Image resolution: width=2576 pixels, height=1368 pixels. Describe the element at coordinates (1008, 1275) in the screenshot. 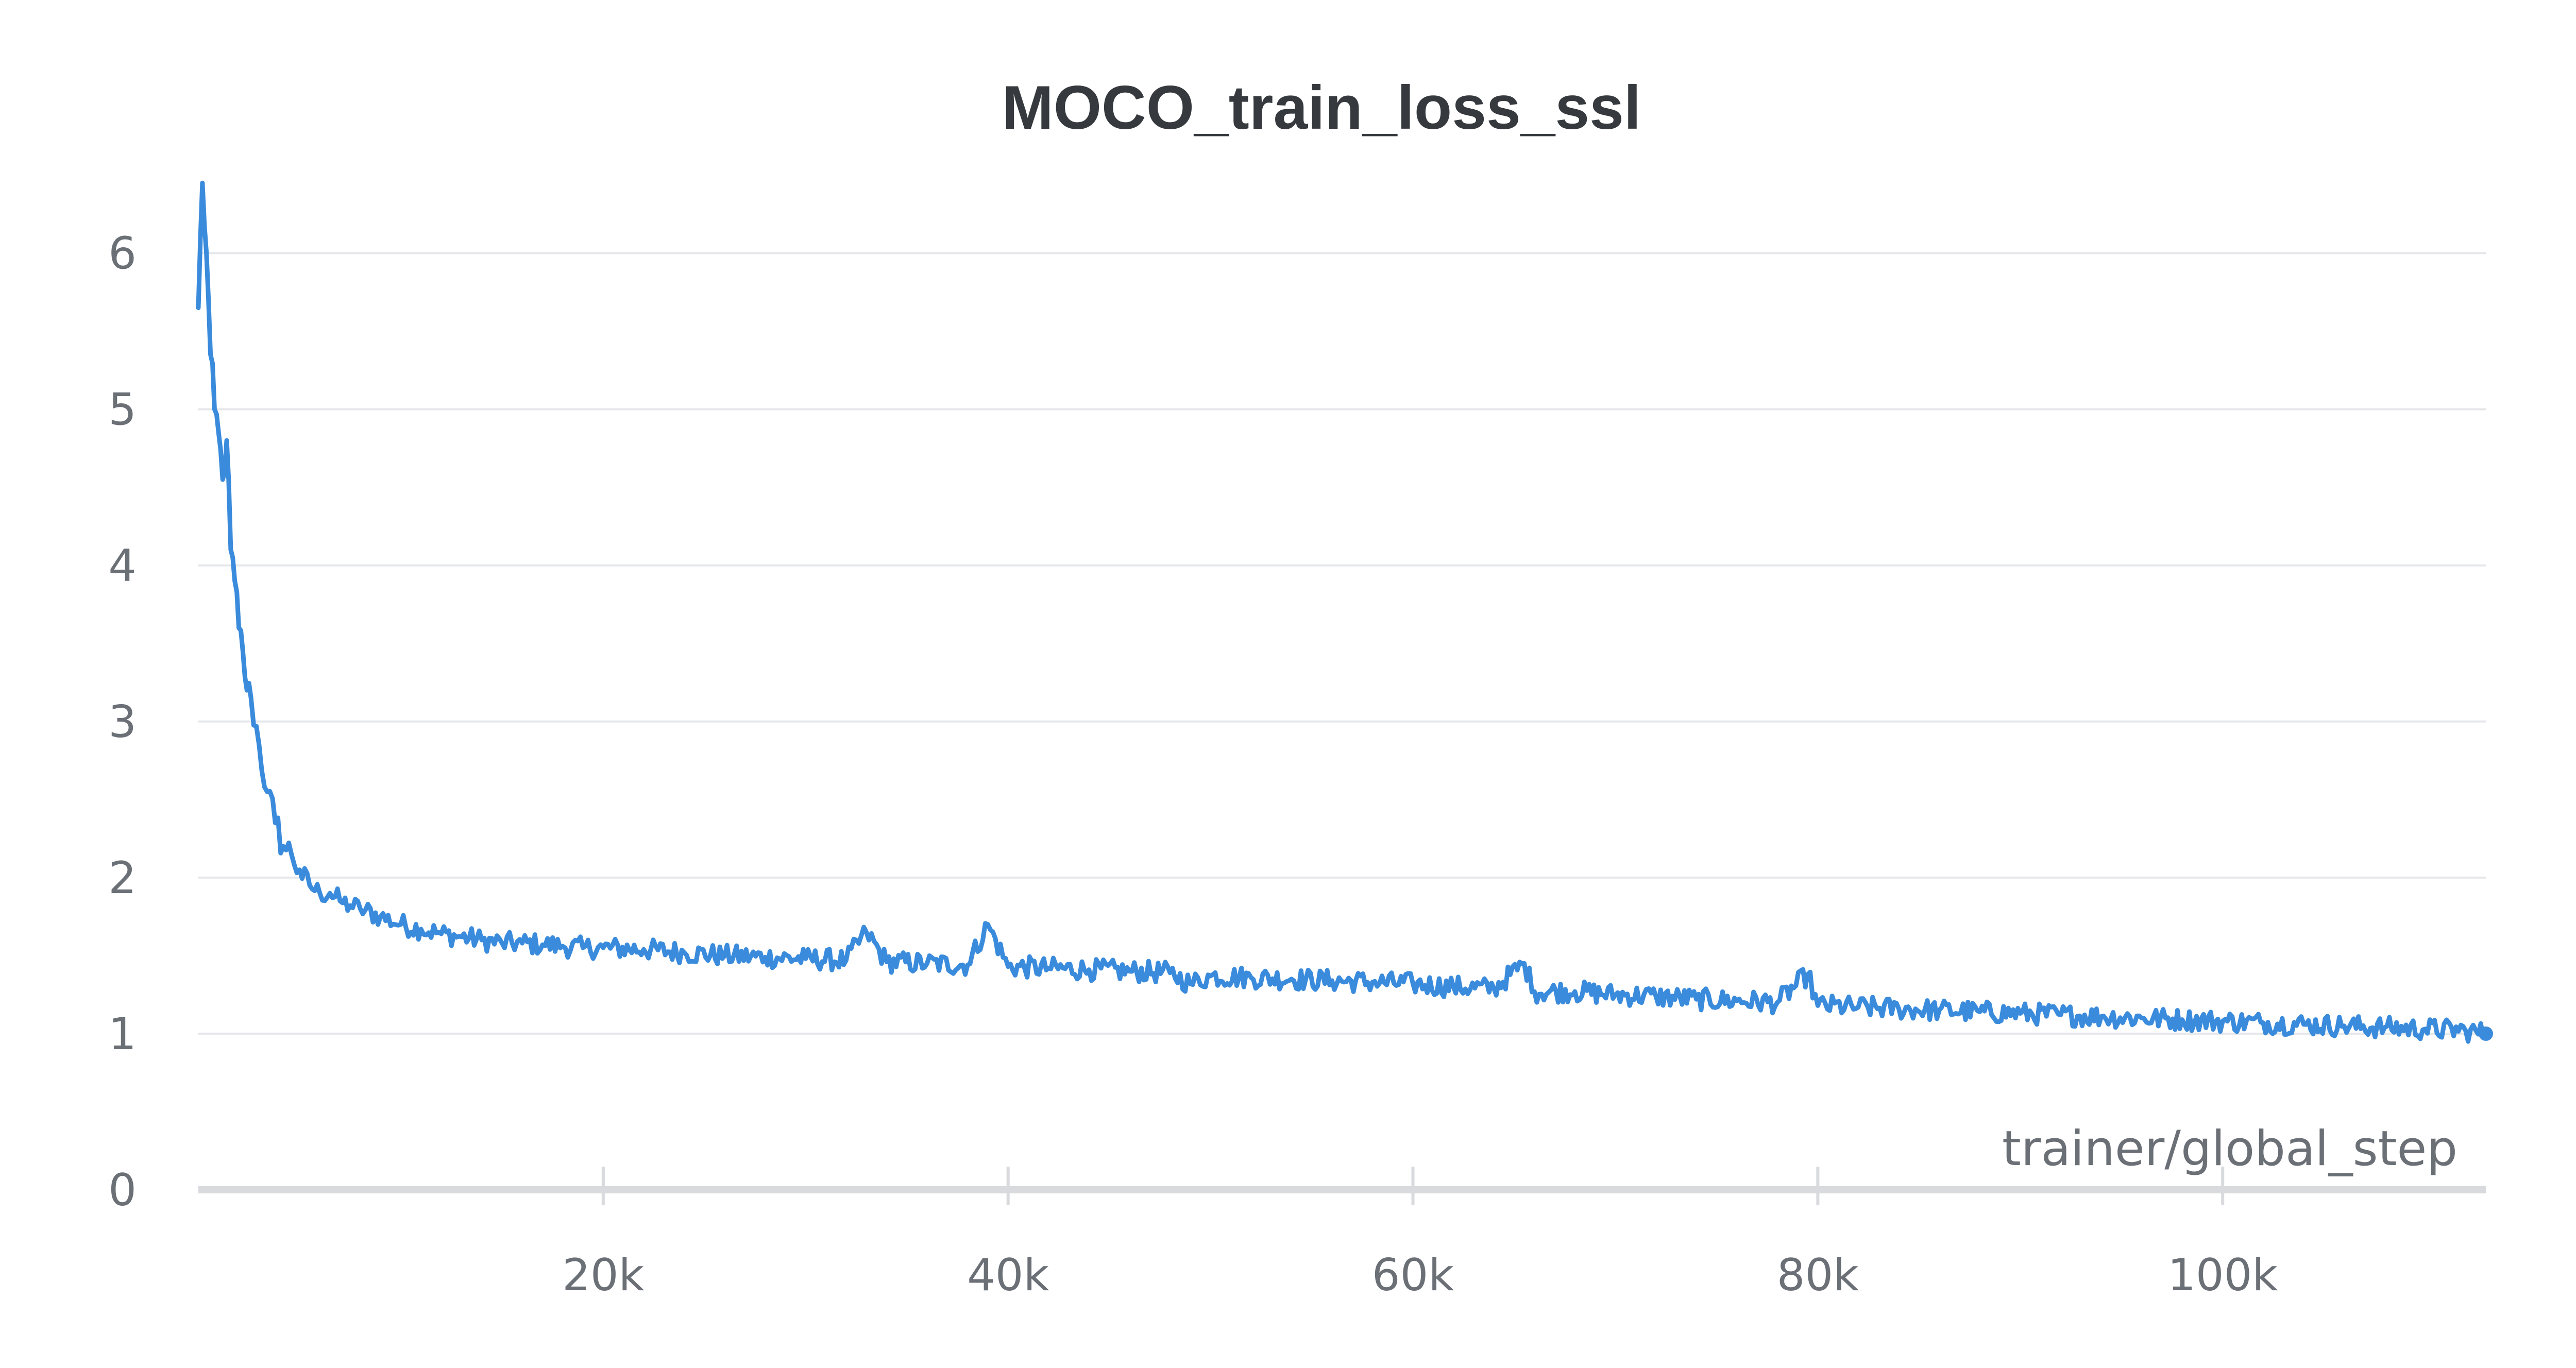

I see `x-tick-label-40k: 40k` at that location.